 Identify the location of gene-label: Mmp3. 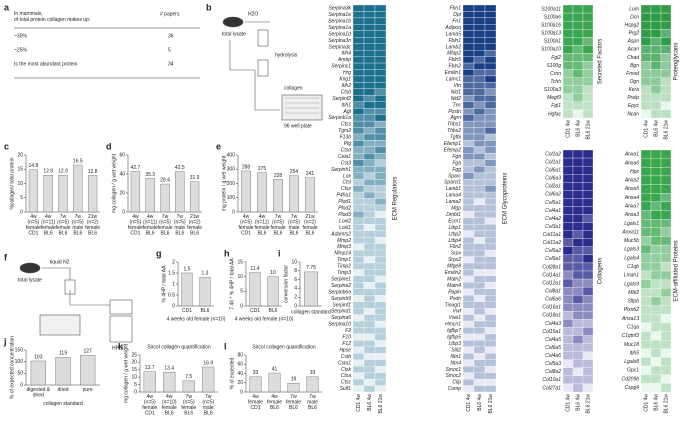
(344, 247).